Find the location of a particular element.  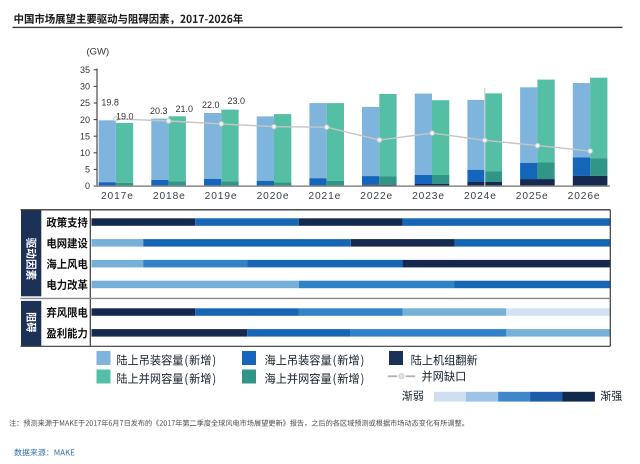

svg-text: 2023e is located at coordinates (428, 196).